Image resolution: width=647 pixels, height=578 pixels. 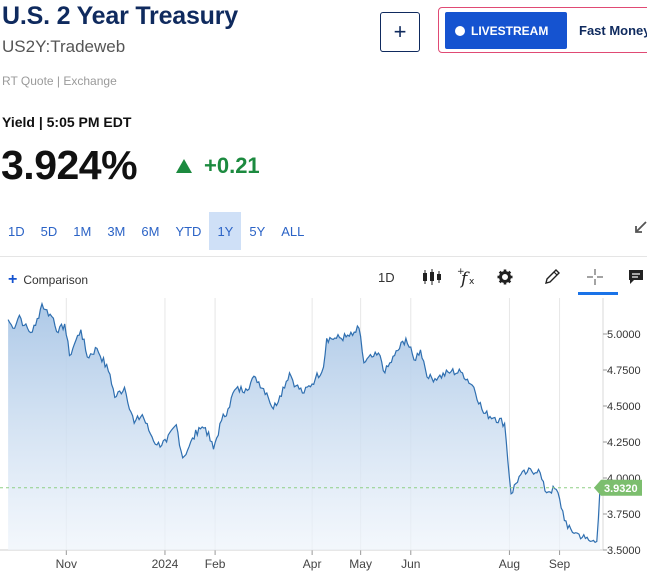 I want to click on last-value-badge: 3.9320, so click(x=618, y=487).